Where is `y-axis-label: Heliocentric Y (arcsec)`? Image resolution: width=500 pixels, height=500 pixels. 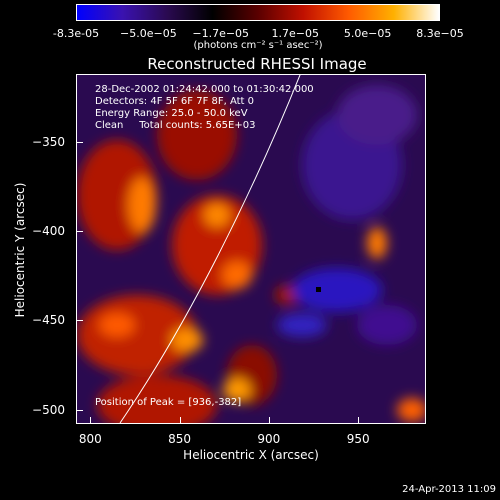 y-axis-label: Heliocentric Y (arcsec) is located at coordinates (20, 250).